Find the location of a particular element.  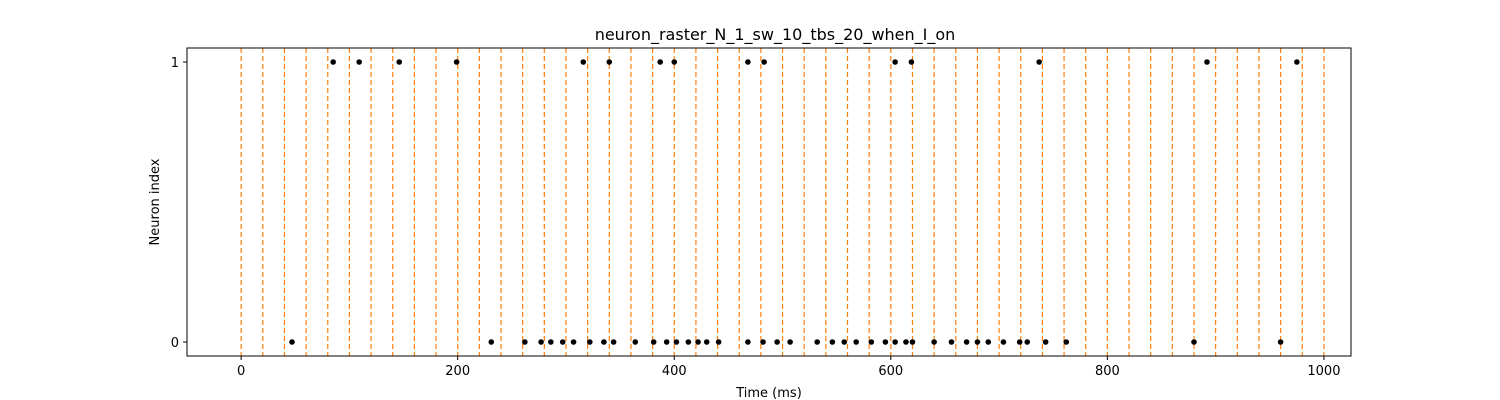

y-tick-group: 01 is located at coordinates (179, 203).